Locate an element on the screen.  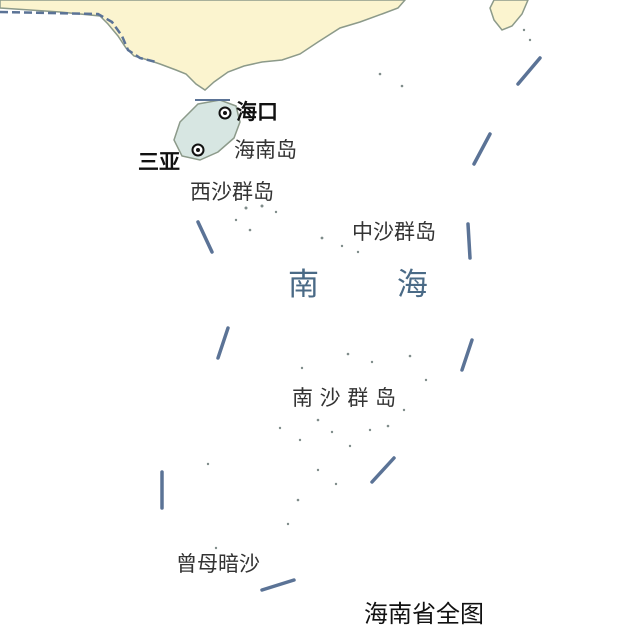
sea-label: 南 海 is located at coordinates (375, 285).